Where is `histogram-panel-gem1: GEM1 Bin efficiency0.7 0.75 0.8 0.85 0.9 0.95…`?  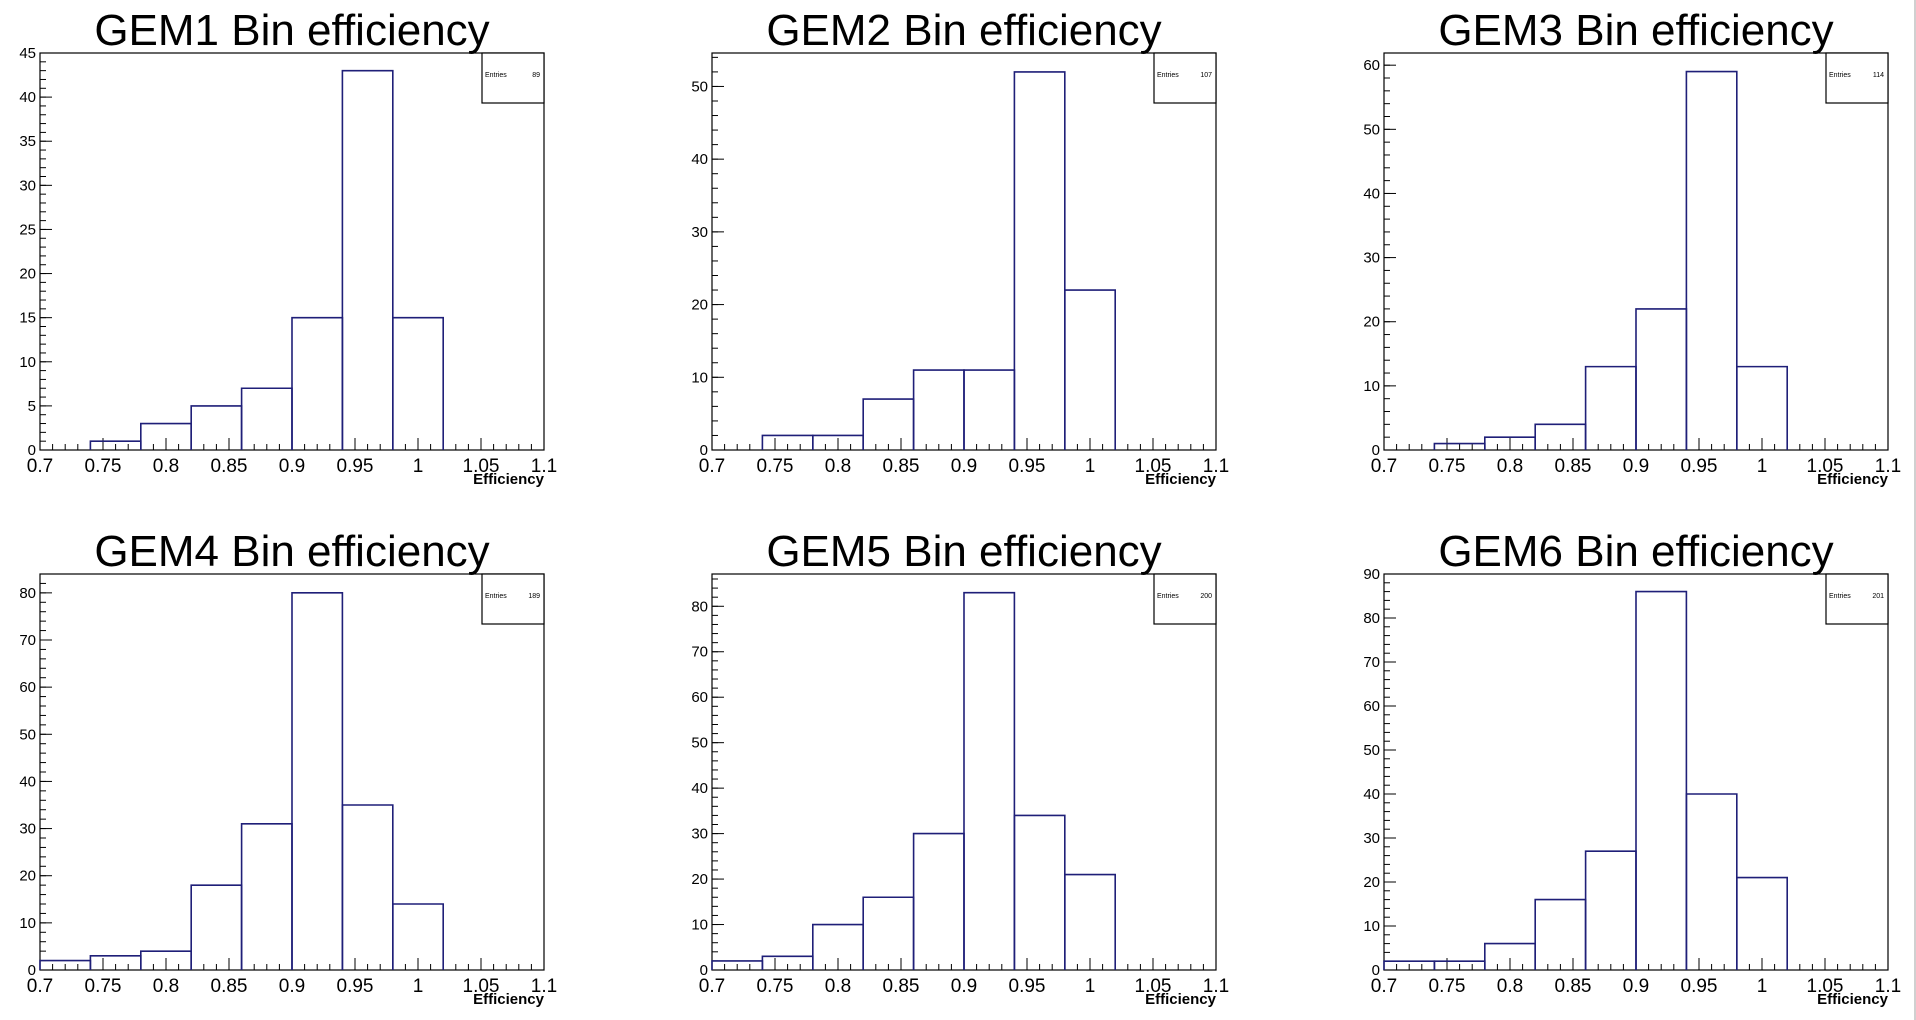 histogram-panel-gem1: GEM1 Bin efficiency0.7 0.75 0.8 0.85 0.9 0.95… is located at coordinates (288, 247).